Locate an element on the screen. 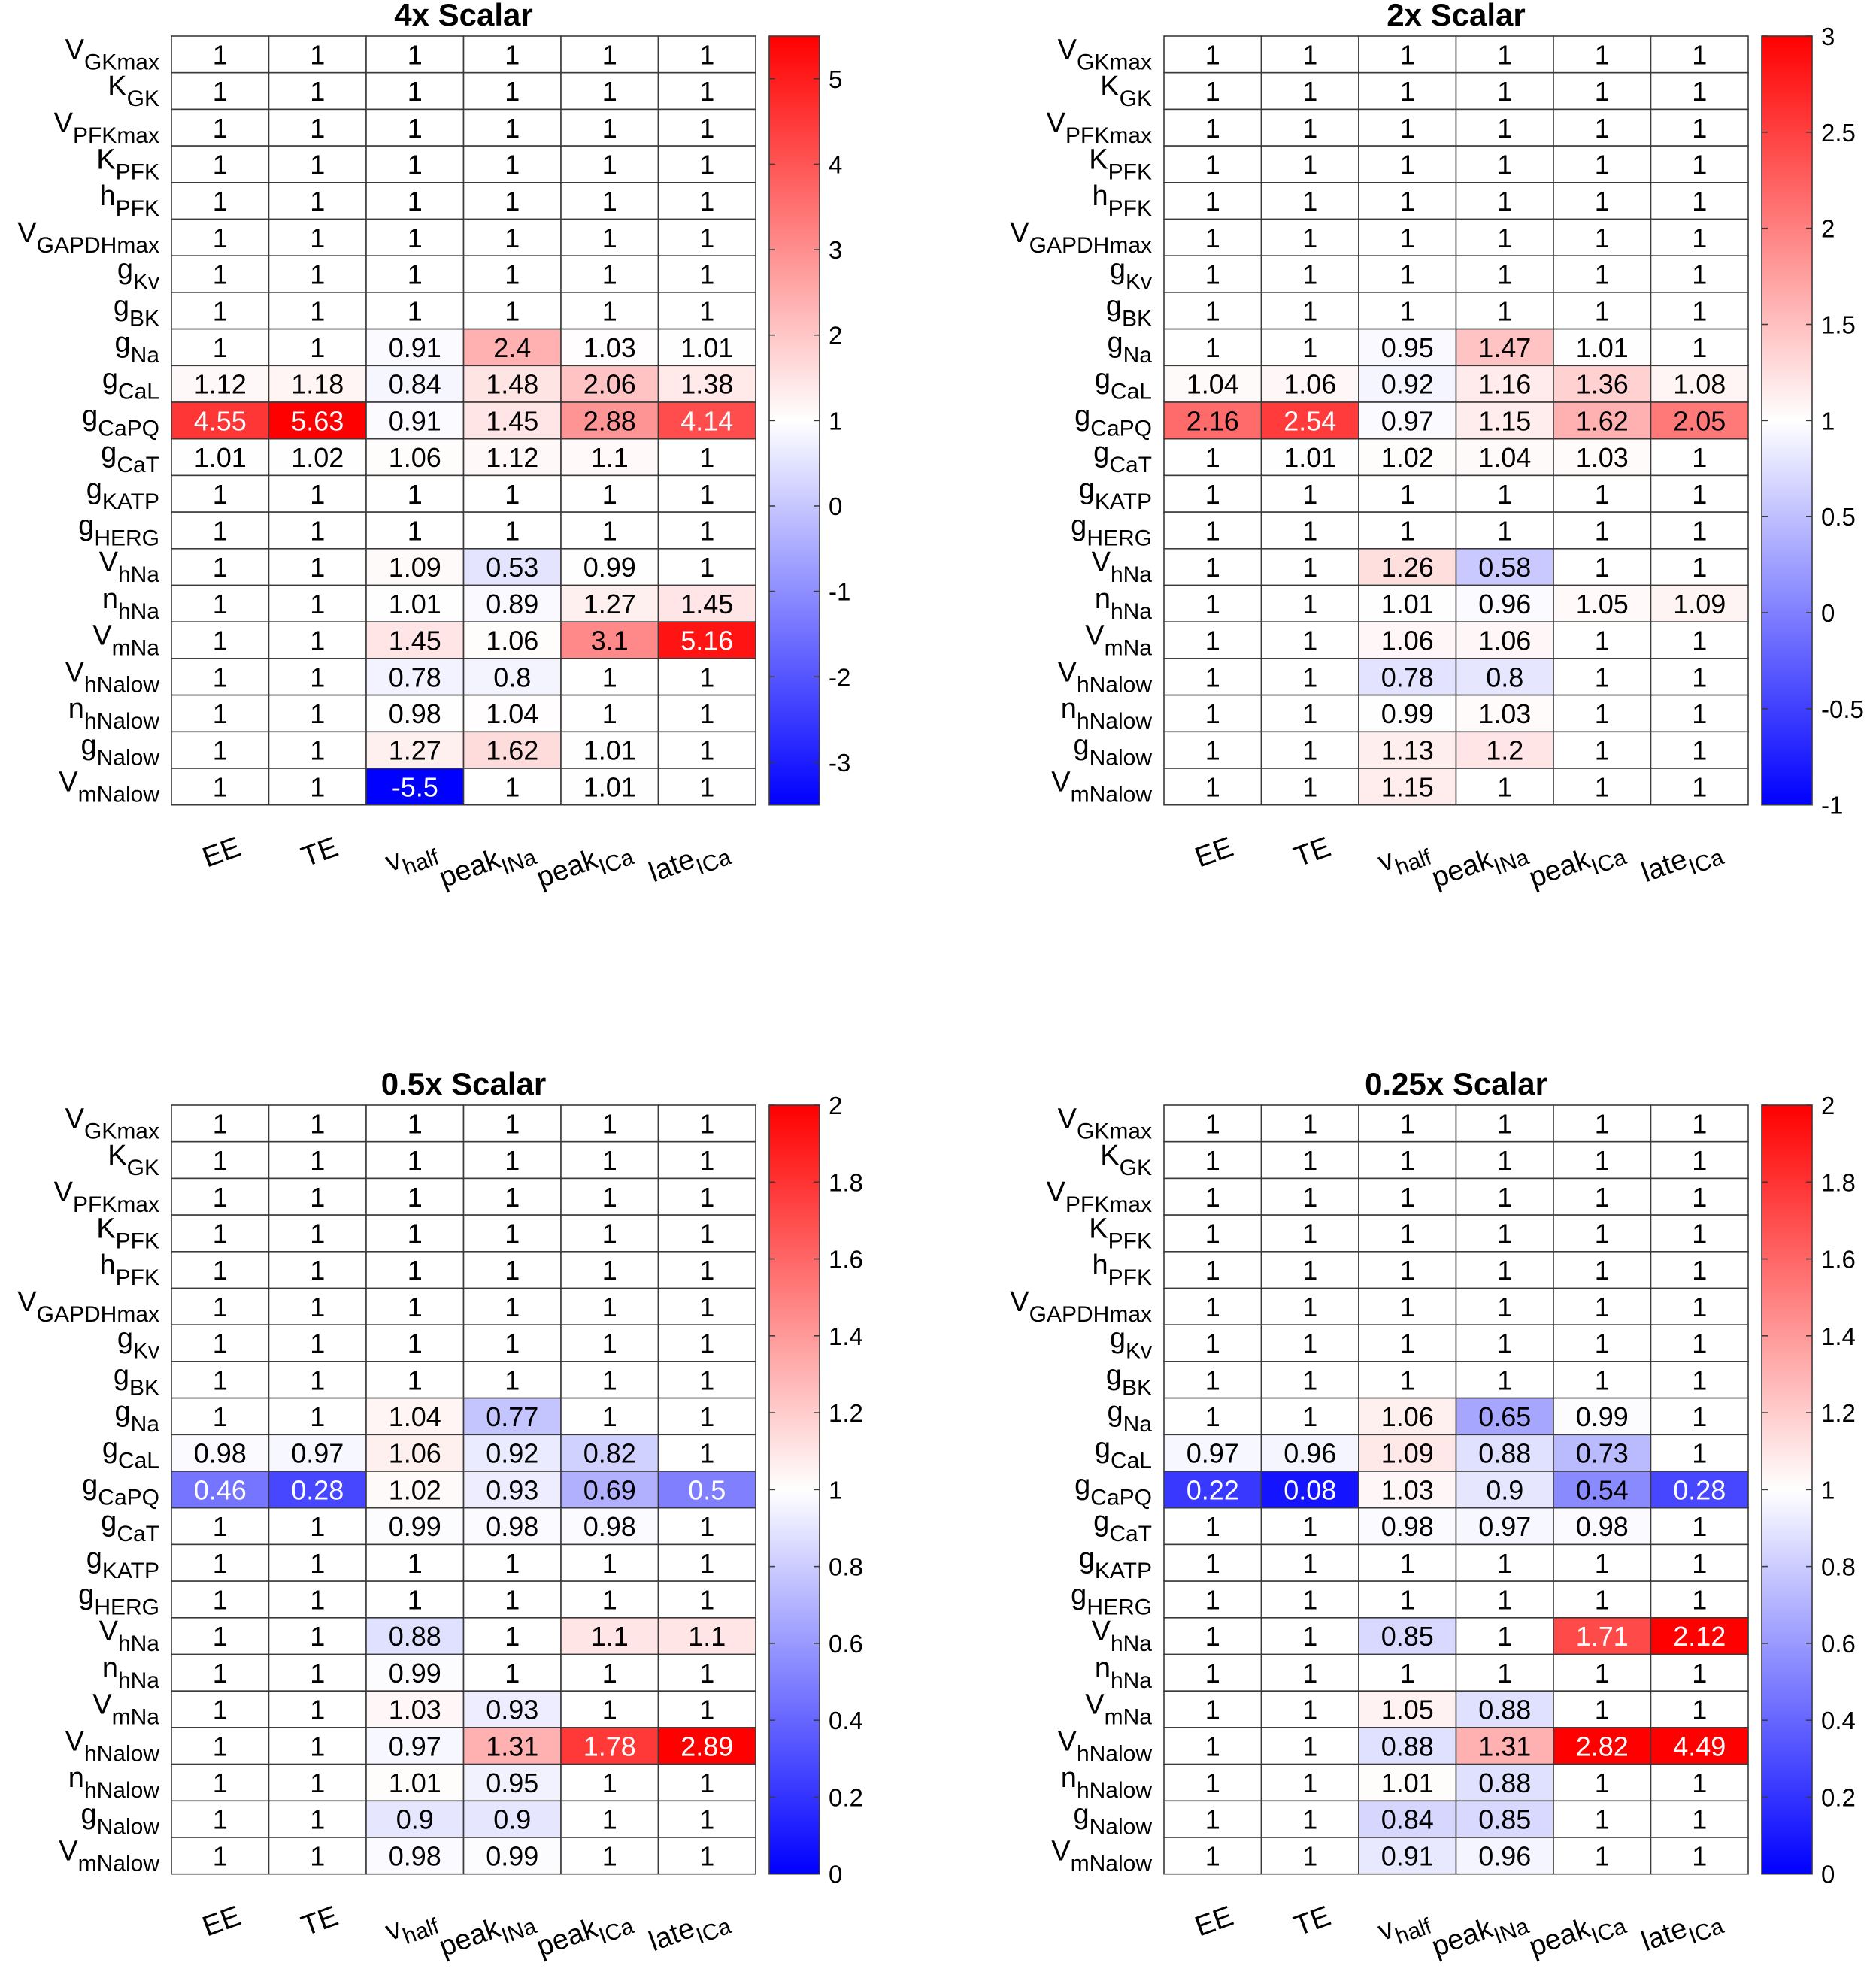 The height and width of the screenshot is (1972, 1876). row-label-sub: PFK is located at coordinates (1130, 1241).